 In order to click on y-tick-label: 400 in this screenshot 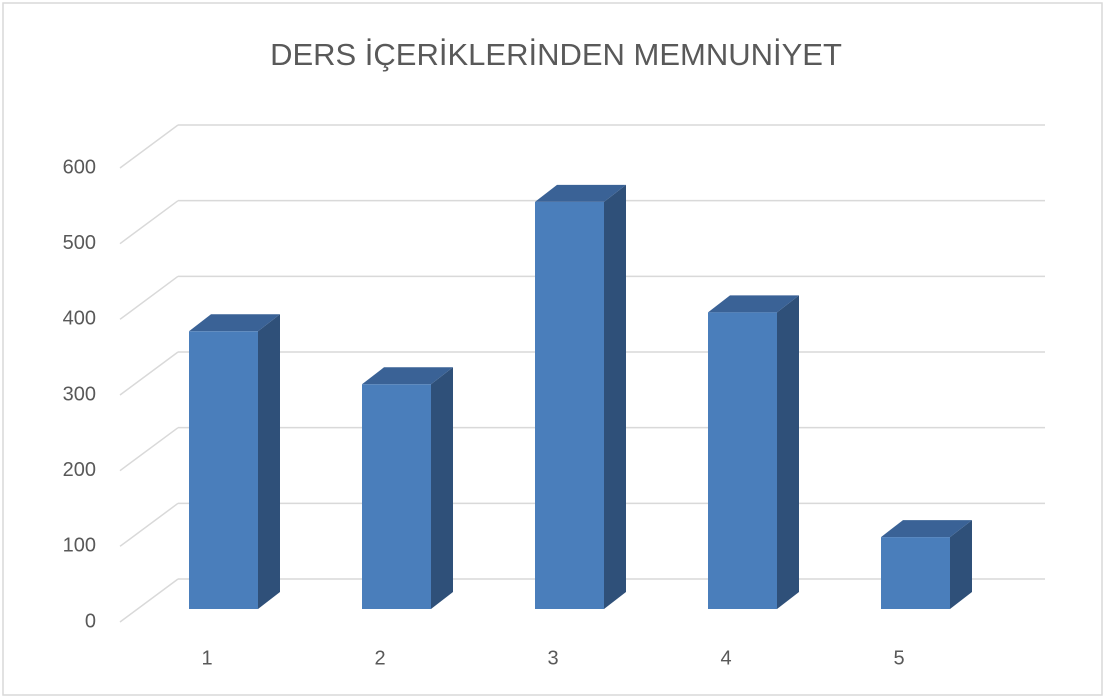, I will do `click(79, 319)`.